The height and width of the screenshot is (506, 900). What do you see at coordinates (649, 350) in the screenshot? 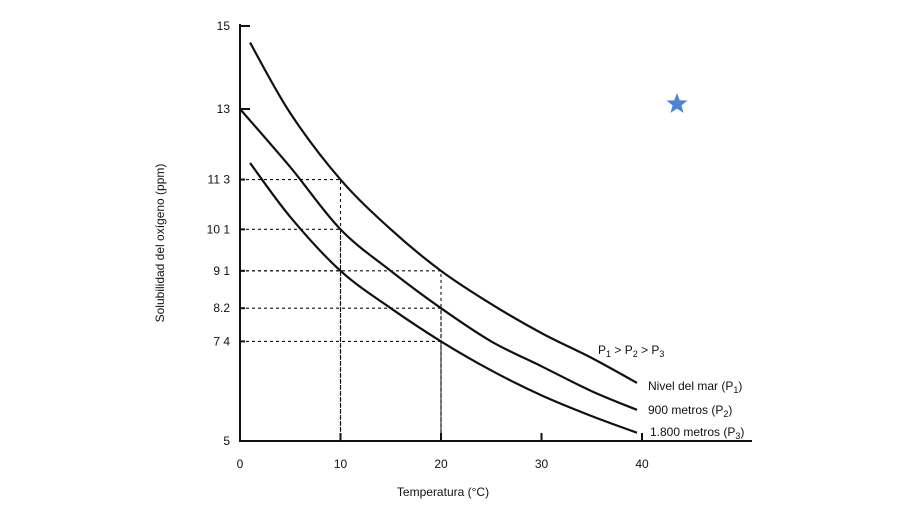
I see `relation-gt-p3: > P` at bounding box center [649, 350].